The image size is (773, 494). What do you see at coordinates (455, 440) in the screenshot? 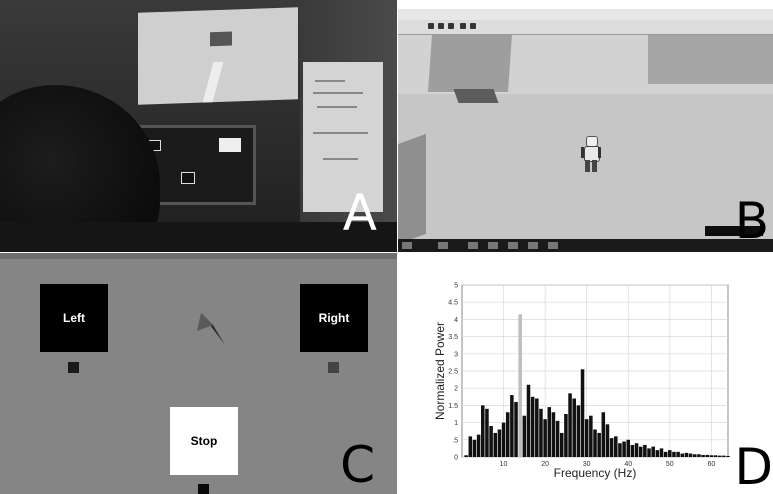
I see `y-tick-label: .5` at bounding box center [455, 440].